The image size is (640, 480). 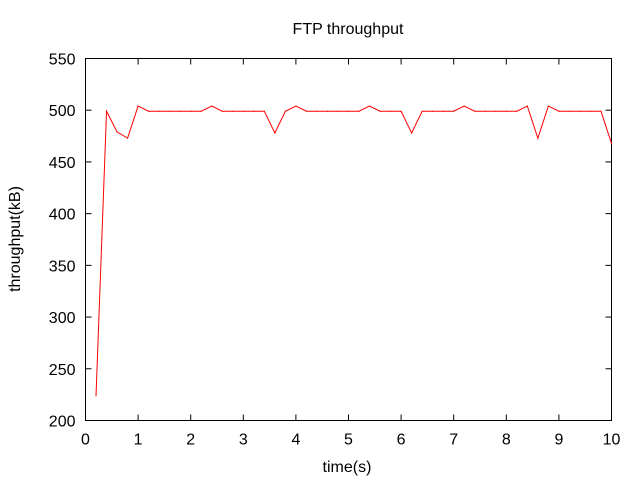 What do you see at coordinates (62, 370) in the screenshot?
I see `y-tick-label: 250` at bounding box center [62, 370].